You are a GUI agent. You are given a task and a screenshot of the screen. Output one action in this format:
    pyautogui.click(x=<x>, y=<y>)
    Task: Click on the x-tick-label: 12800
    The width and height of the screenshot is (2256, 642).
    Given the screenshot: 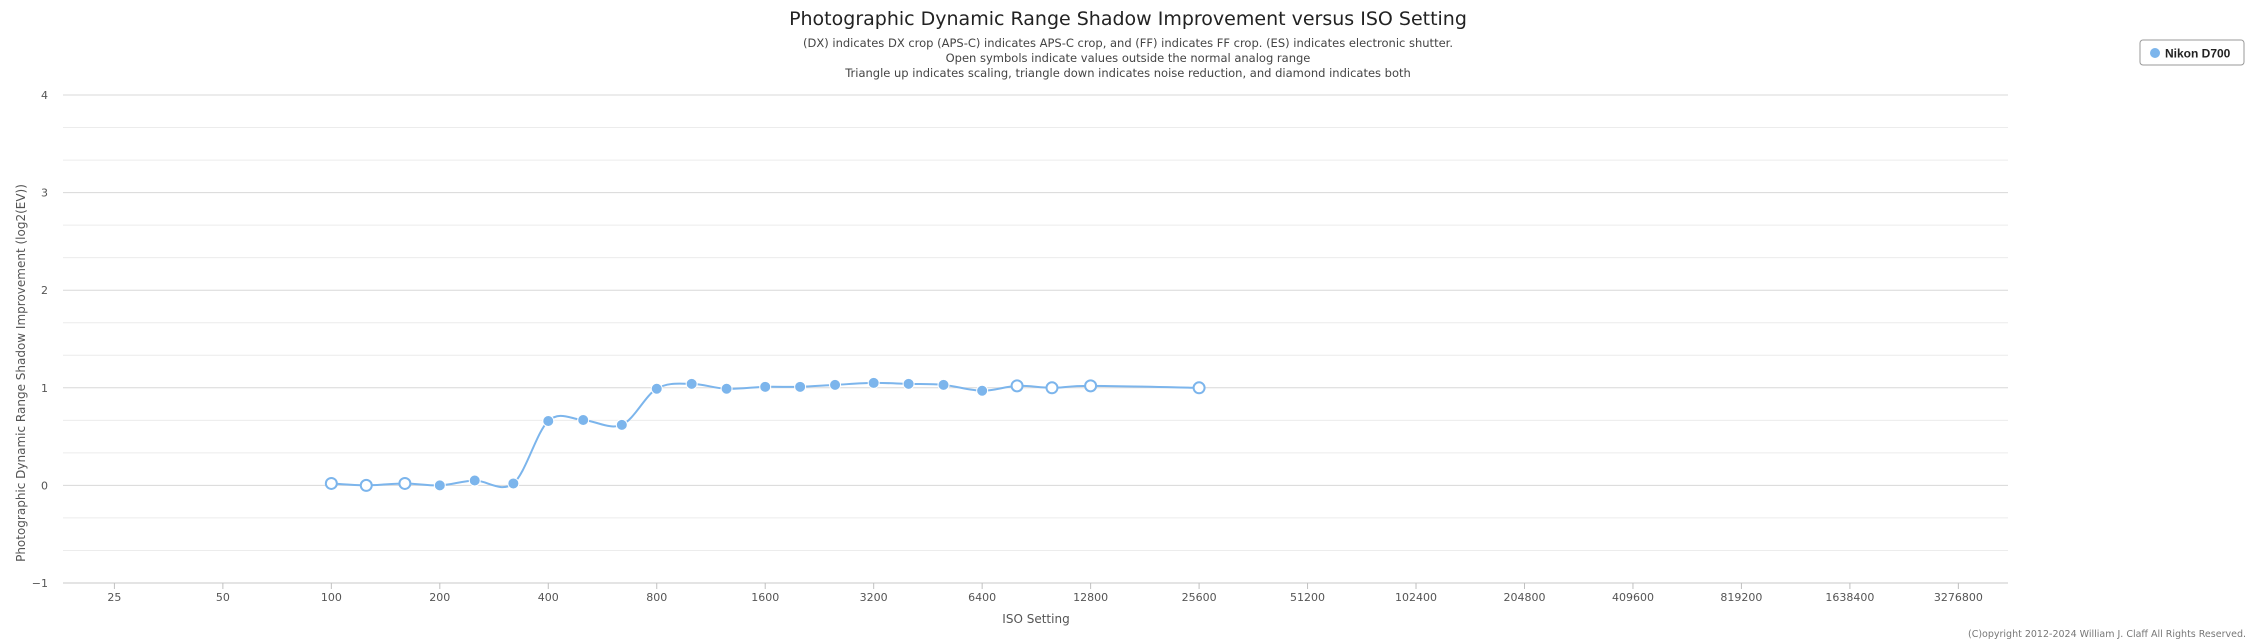 What is the action you would take?
    pyautogui.click(x=1090, y=597)
    